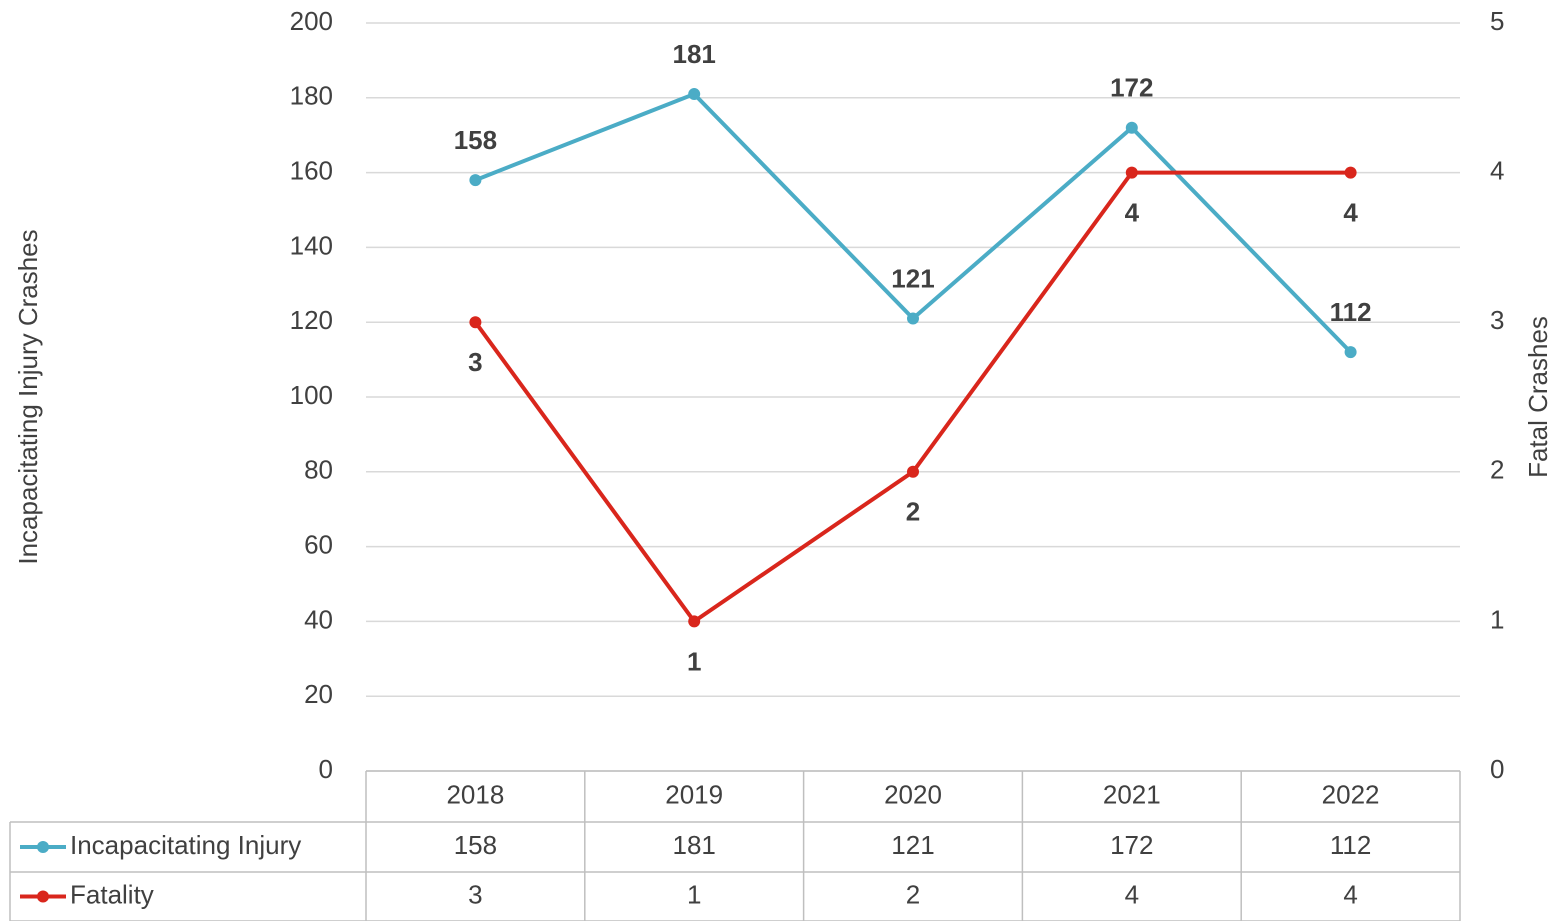 The height and width of the screenshot is (921, 1560). Describe the element at coordinates (28, 396) in the screenshot. I see `y-axis-title: Incapacitating Injury Crashes` at that location.